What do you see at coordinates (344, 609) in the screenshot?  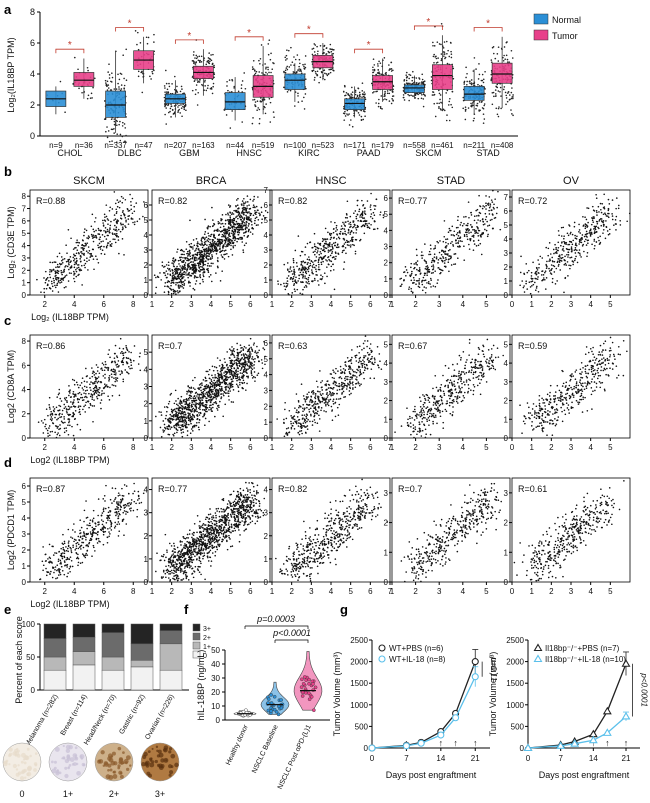 I see `panel-label-g: g` at bounding box center [344, 609].